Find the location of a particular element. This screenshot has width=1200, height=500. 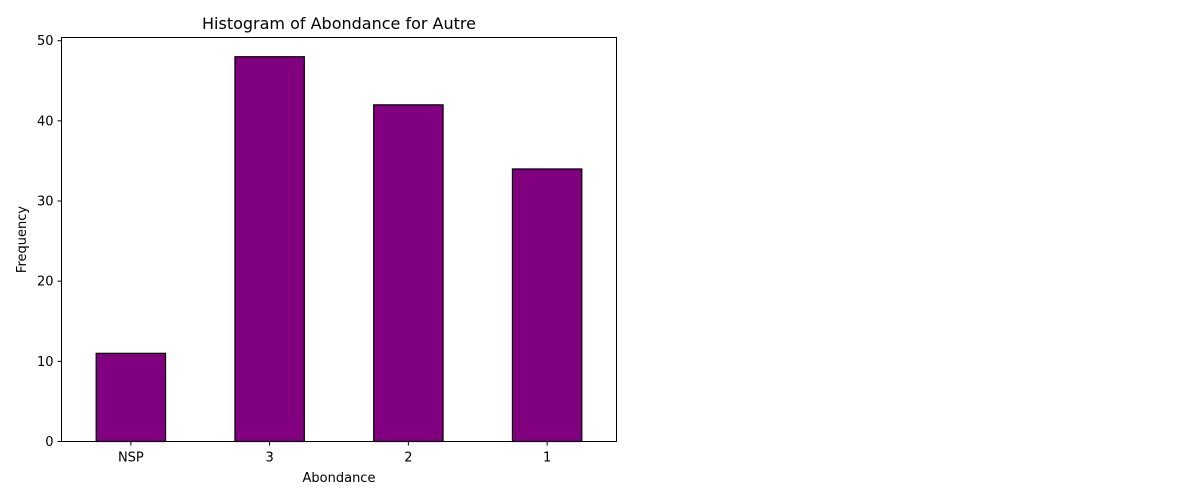

y-tick-label: 50 is located at coordinates (45, 41).